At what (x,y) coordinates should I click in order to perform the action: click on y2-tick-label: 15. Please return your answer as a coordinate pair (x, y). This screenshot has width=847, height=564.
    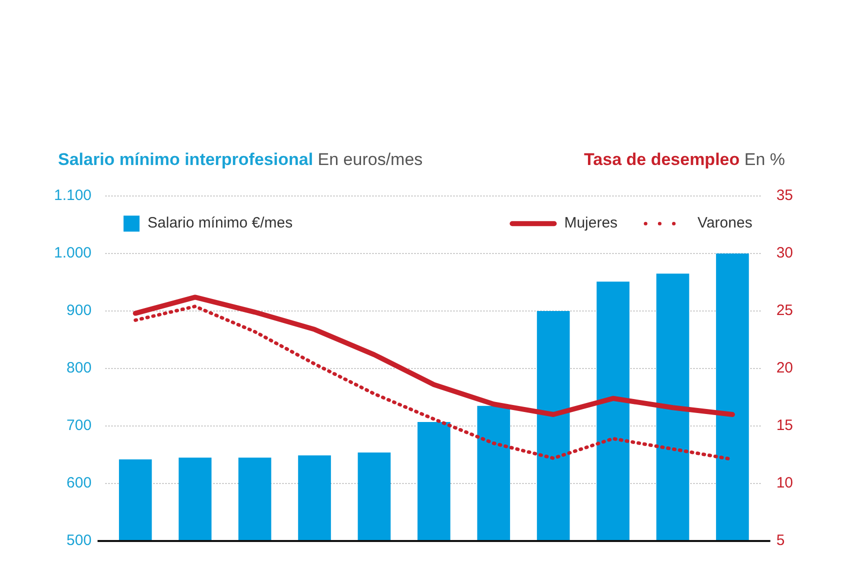
    Looking at the image, I should click on (785, 425).